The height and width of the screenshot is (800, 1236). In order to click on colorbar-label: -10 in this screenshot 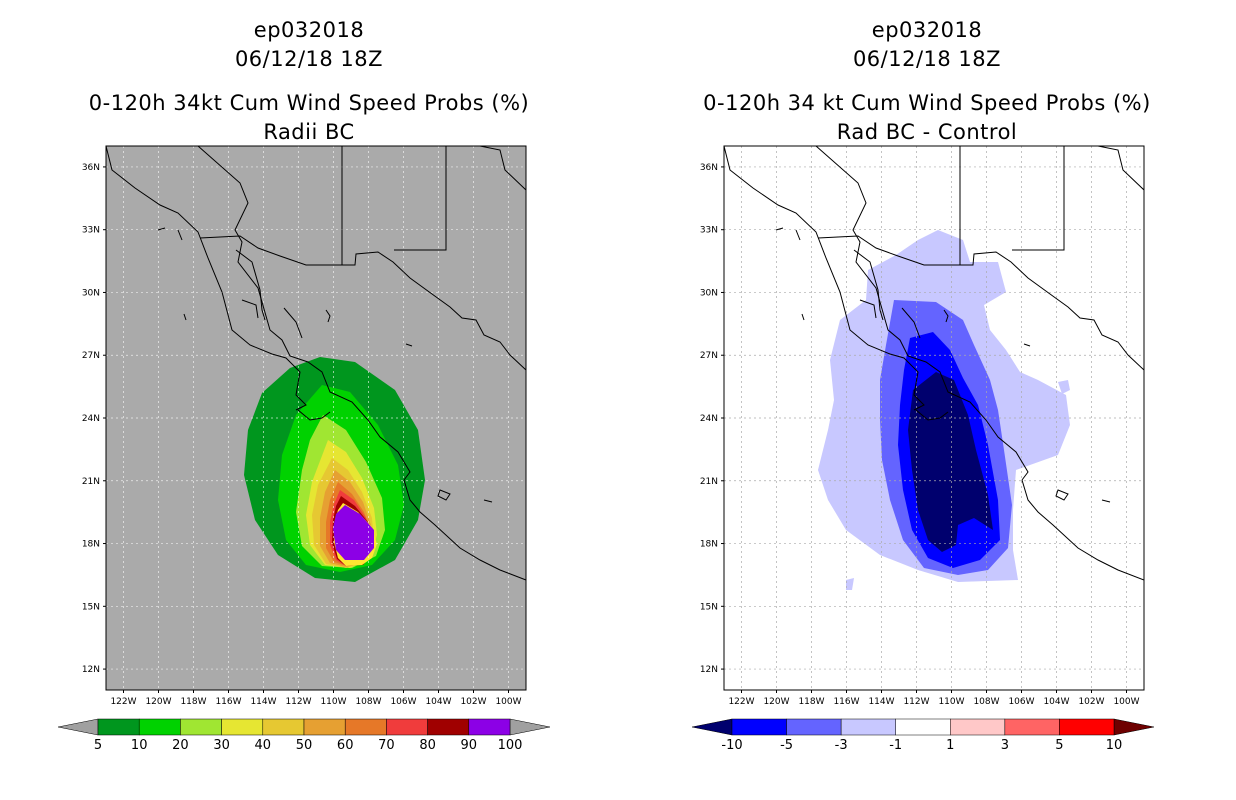, I will do `click(731, 745)`.